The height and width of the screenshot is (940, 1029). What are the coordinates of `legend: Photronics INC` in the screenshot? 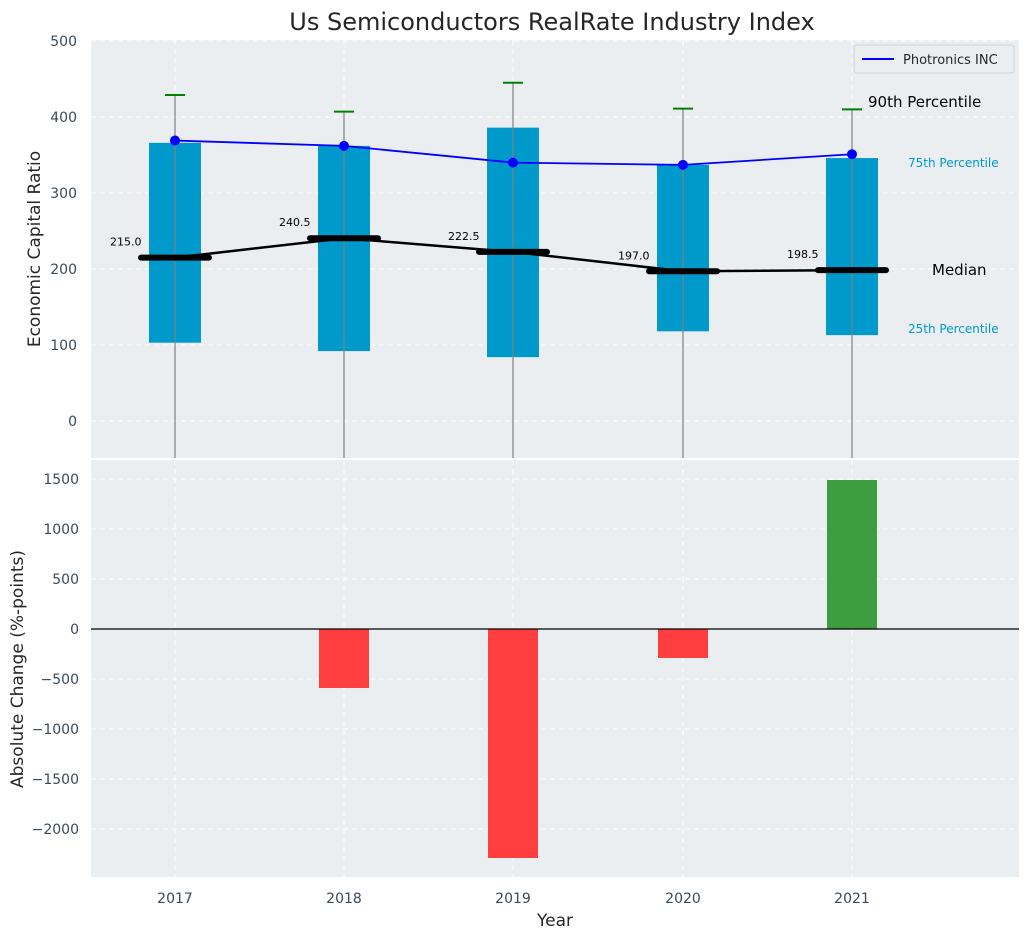 It's located at (934, 59).